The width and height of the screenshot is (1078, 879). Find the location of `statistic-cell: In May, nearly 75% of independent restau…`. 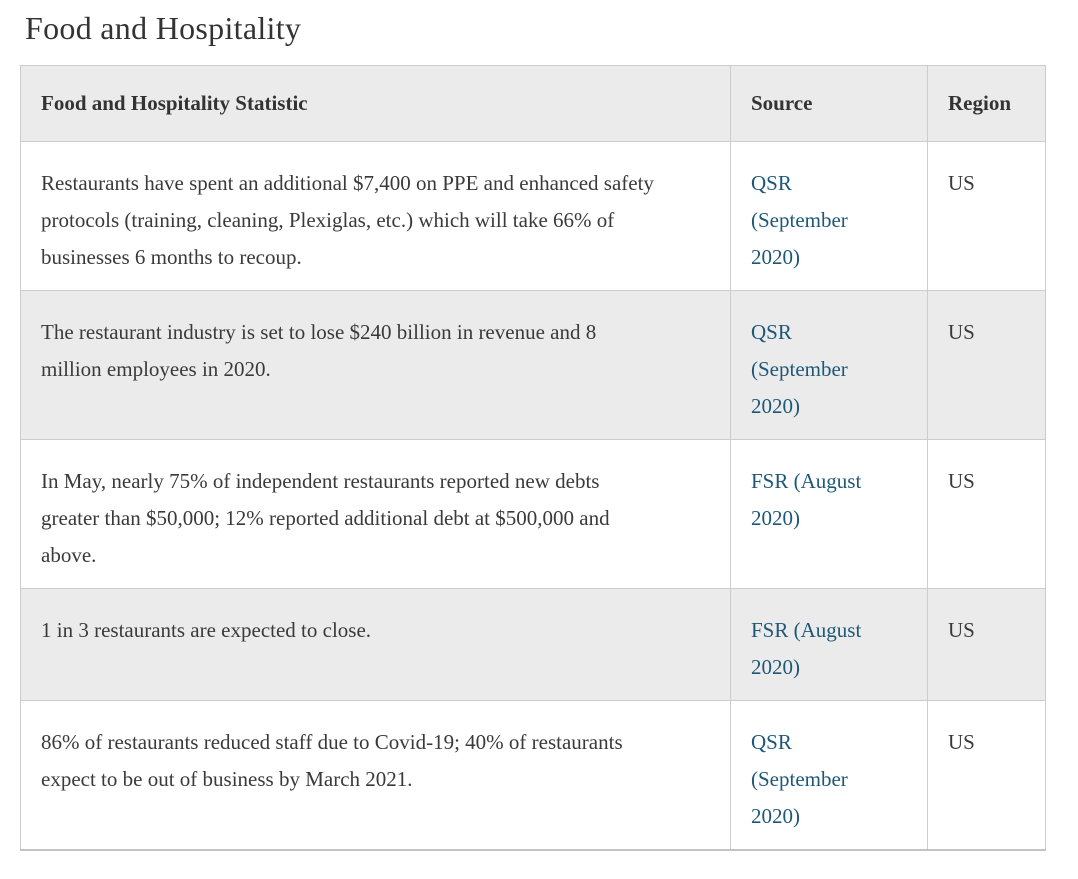

statistic-cell: In May, nearly 75% of independent restau… is located at coordinates (375, 513).